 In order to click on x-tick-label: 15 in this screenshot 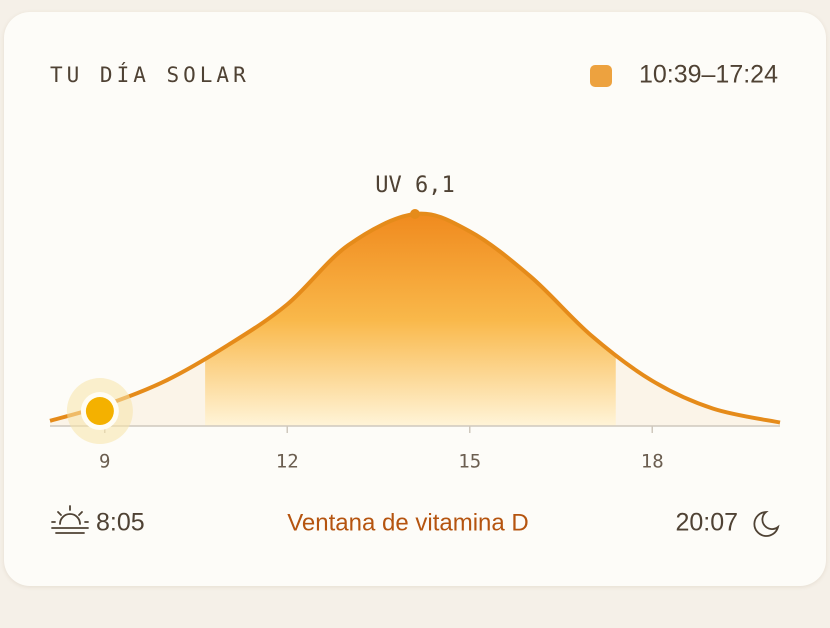, I will do `click(469, 462)`.